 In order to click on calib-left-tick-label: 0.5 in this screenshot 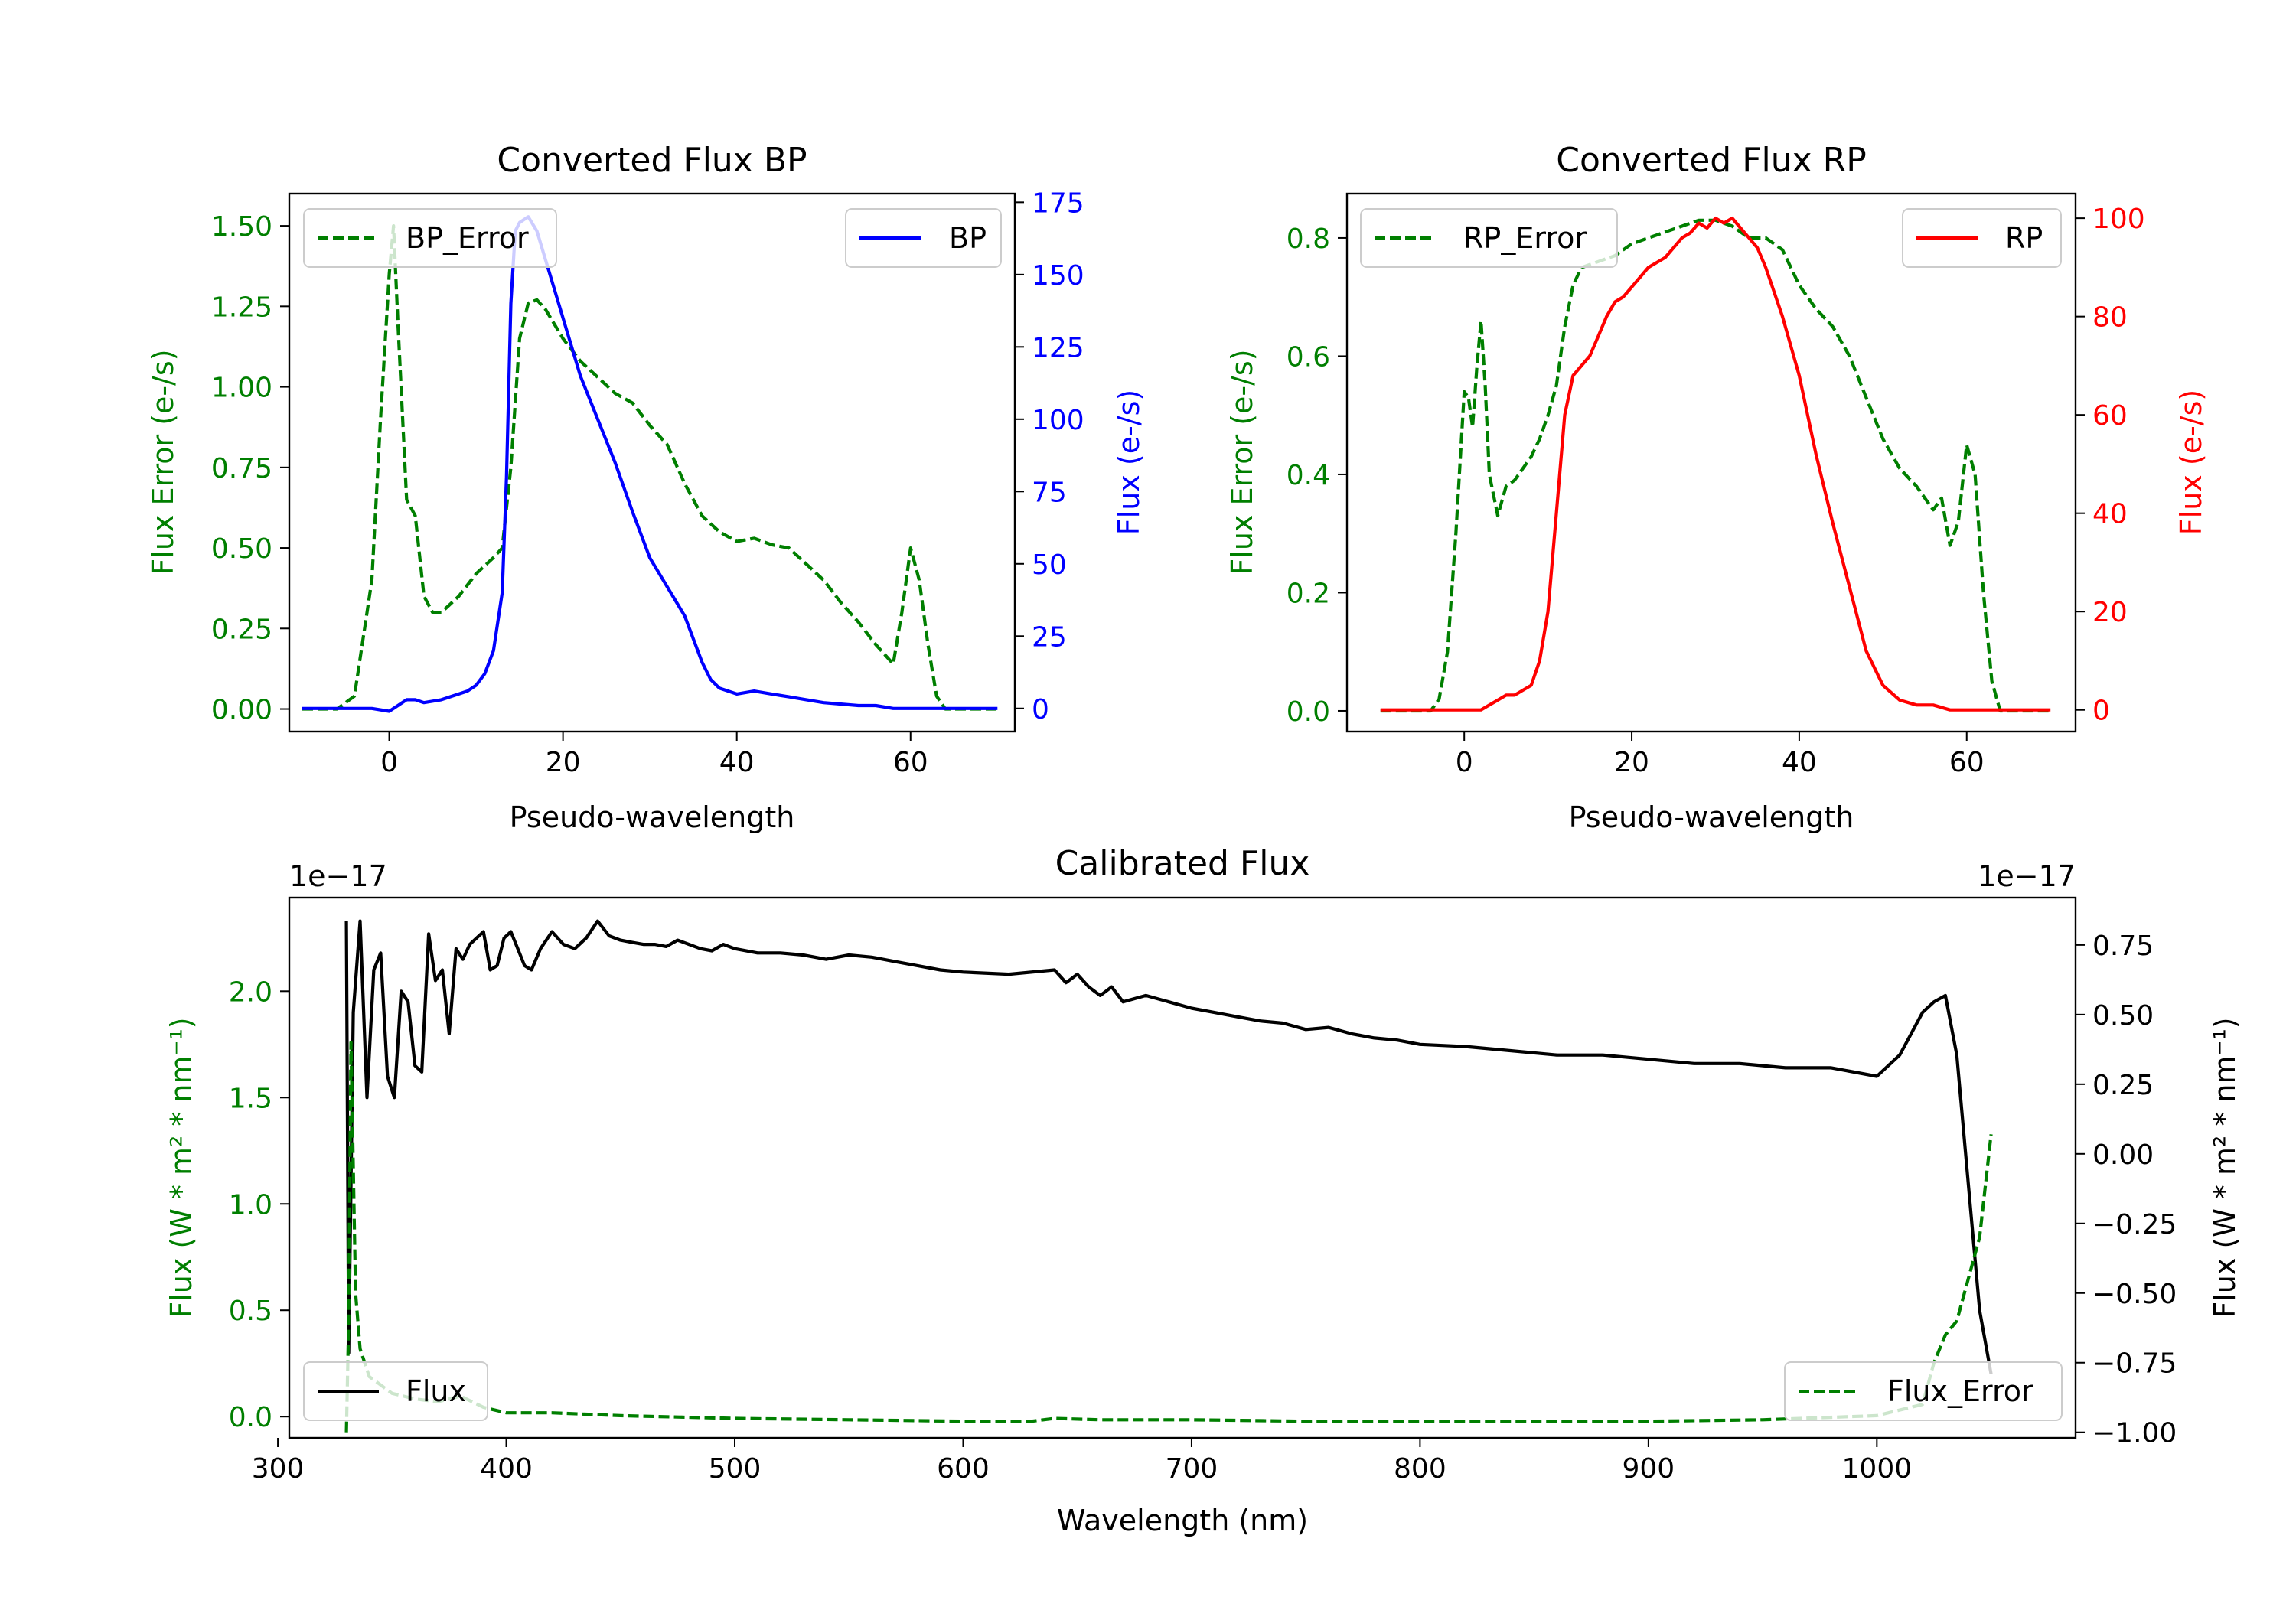, I will do `click(250, 1311)`.